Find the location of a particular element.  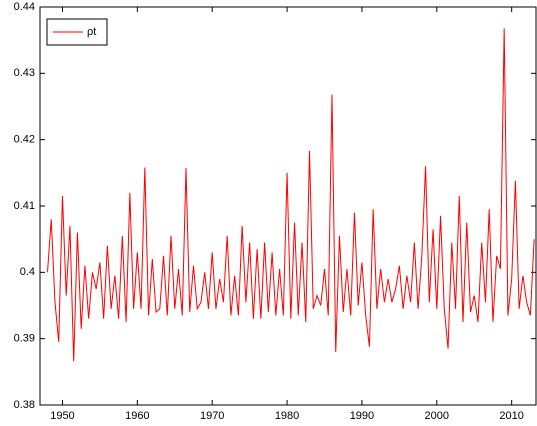

y-tick-label: 0.4 is located at coordinates (27, 272).